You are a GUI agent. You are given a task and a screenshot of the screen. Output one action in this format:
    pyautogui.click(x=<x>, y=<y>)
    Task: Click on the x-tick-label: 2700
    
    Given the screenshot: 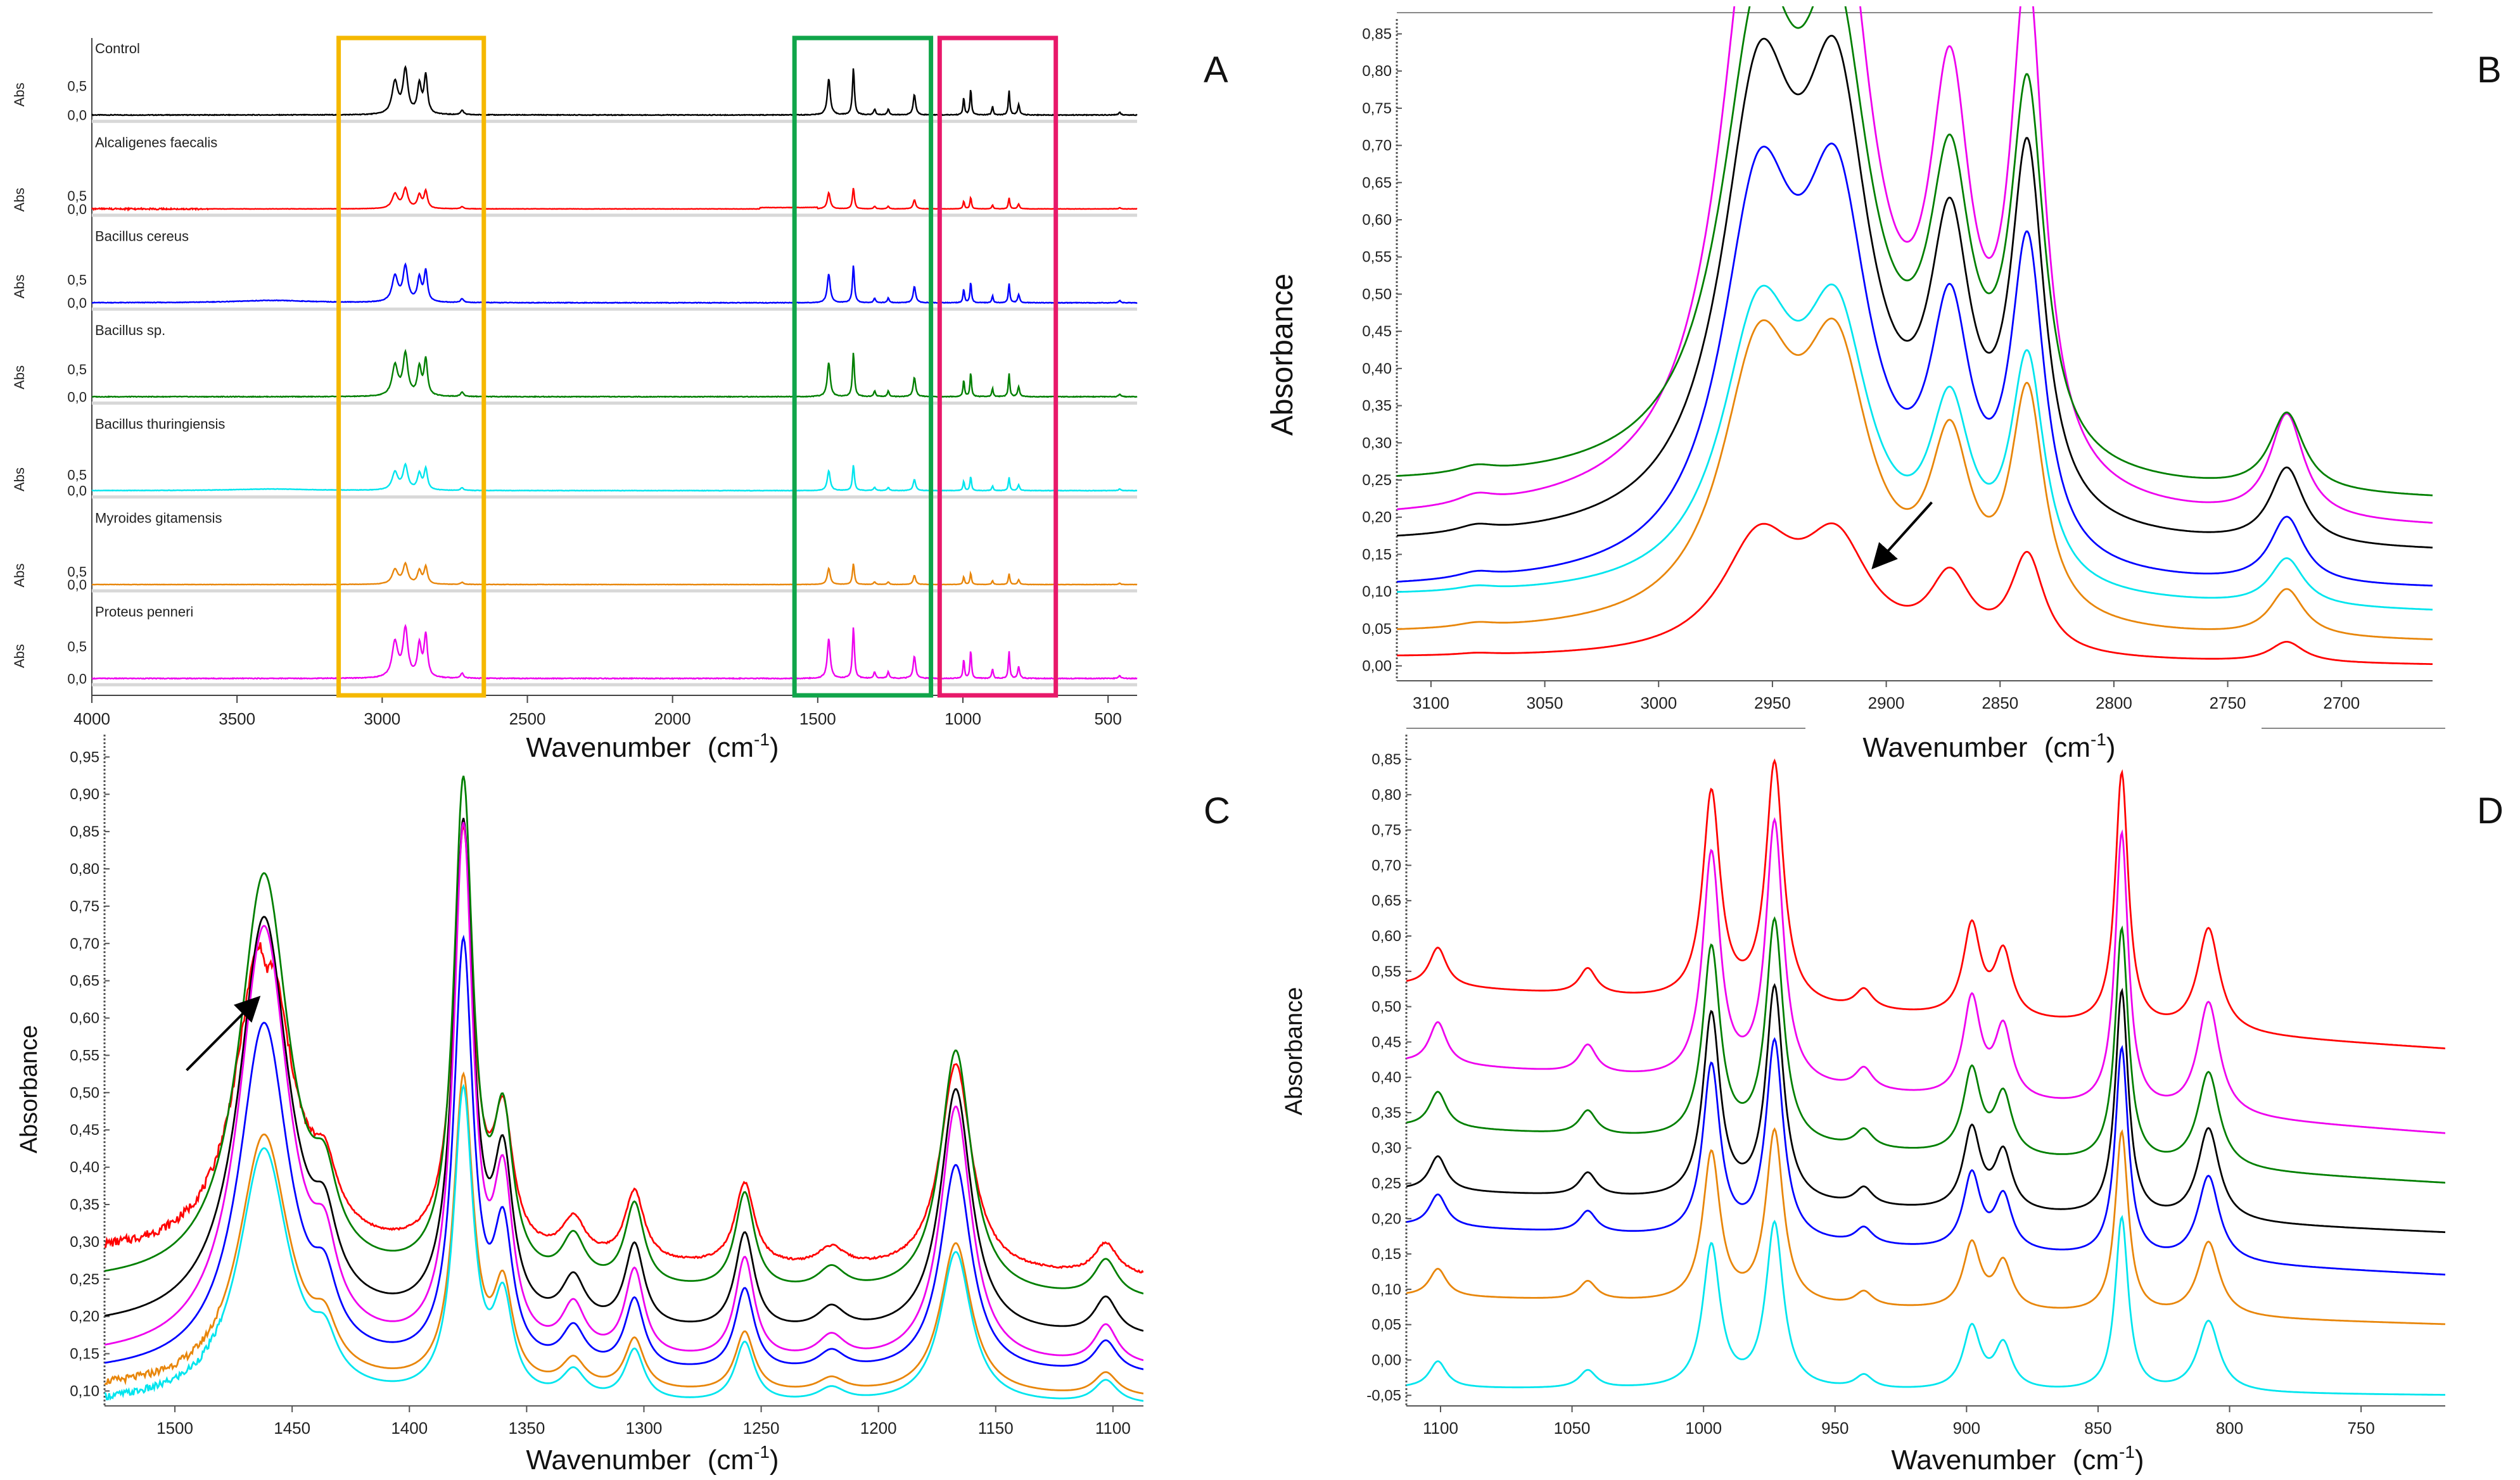 What is the action you would take?
    pyautogui.click(x=2341, y=702)
    